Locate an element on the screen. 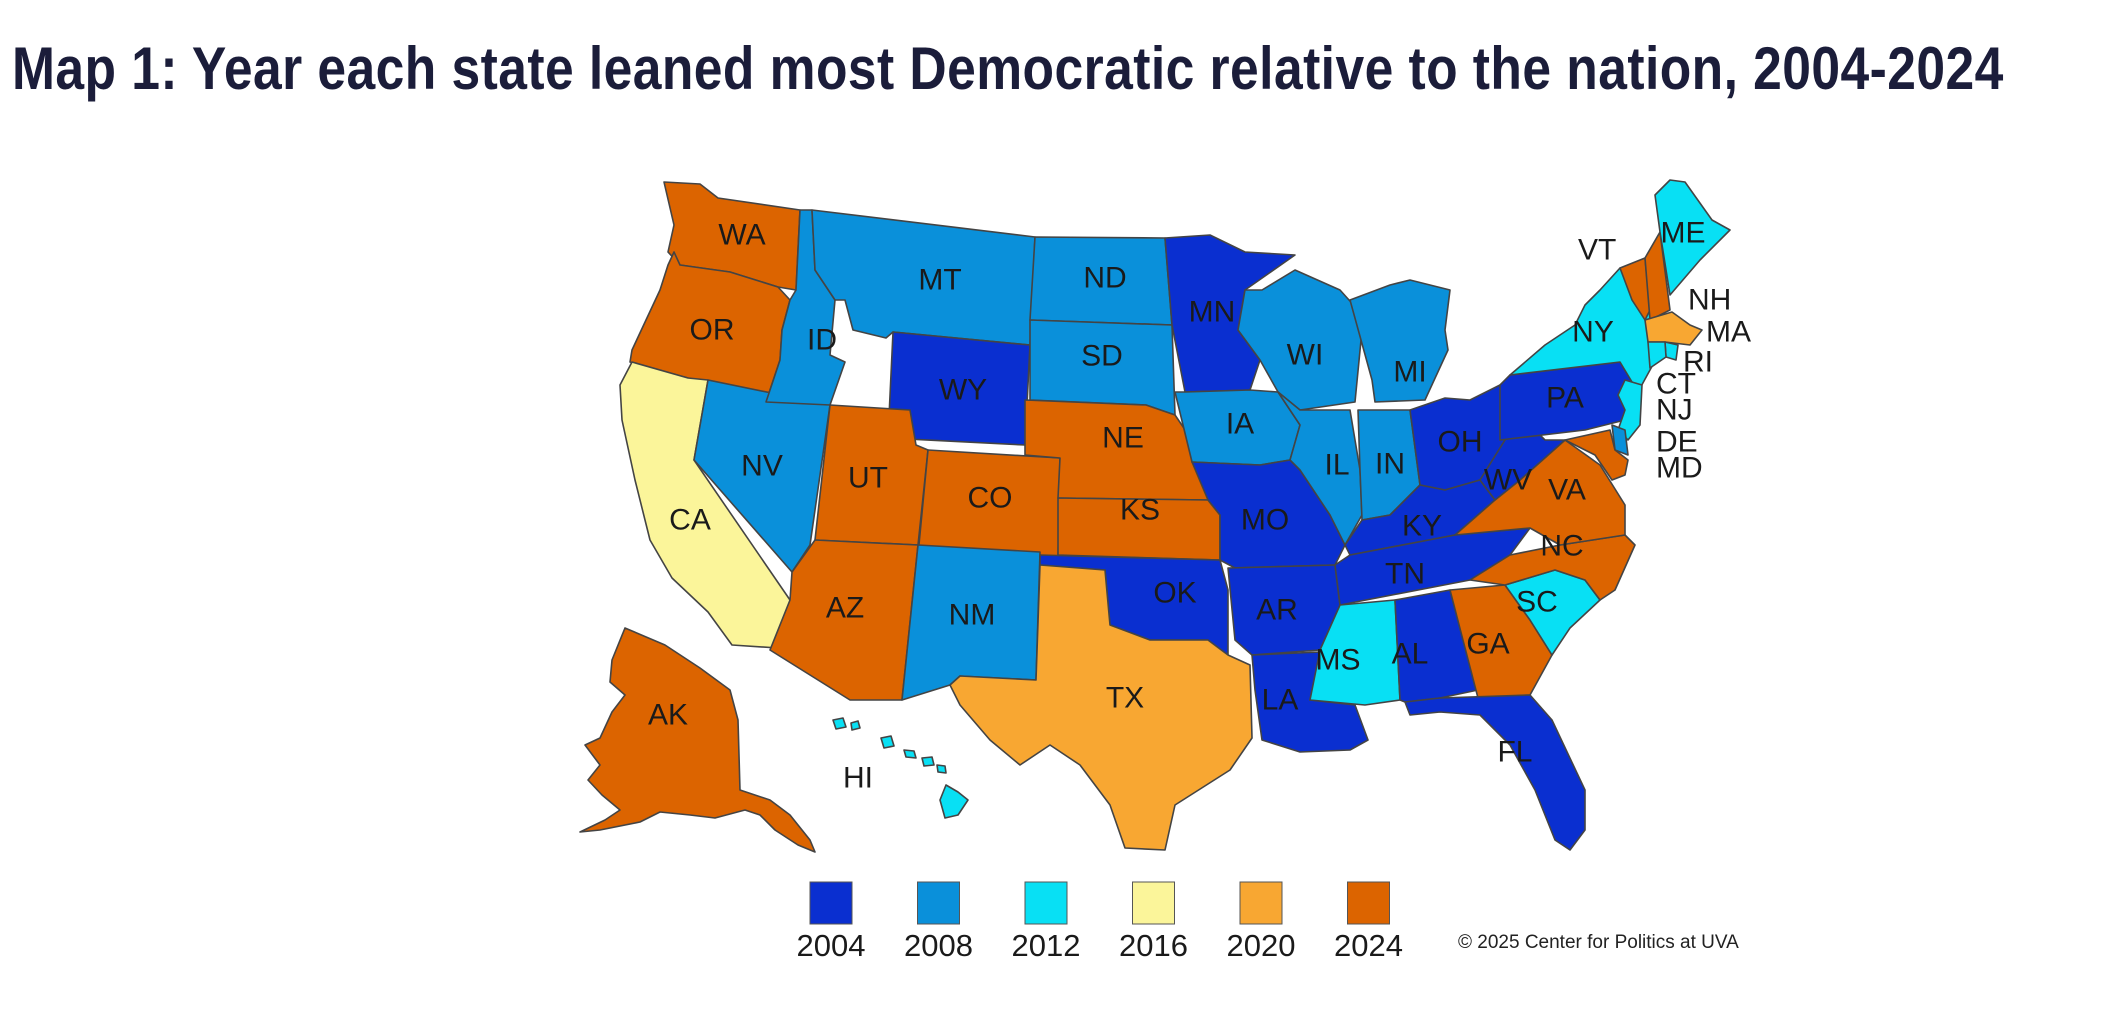 This screenshot has height=1022, width=2122. legend-label-2008: 2008 is located at coordinates (938, 945).